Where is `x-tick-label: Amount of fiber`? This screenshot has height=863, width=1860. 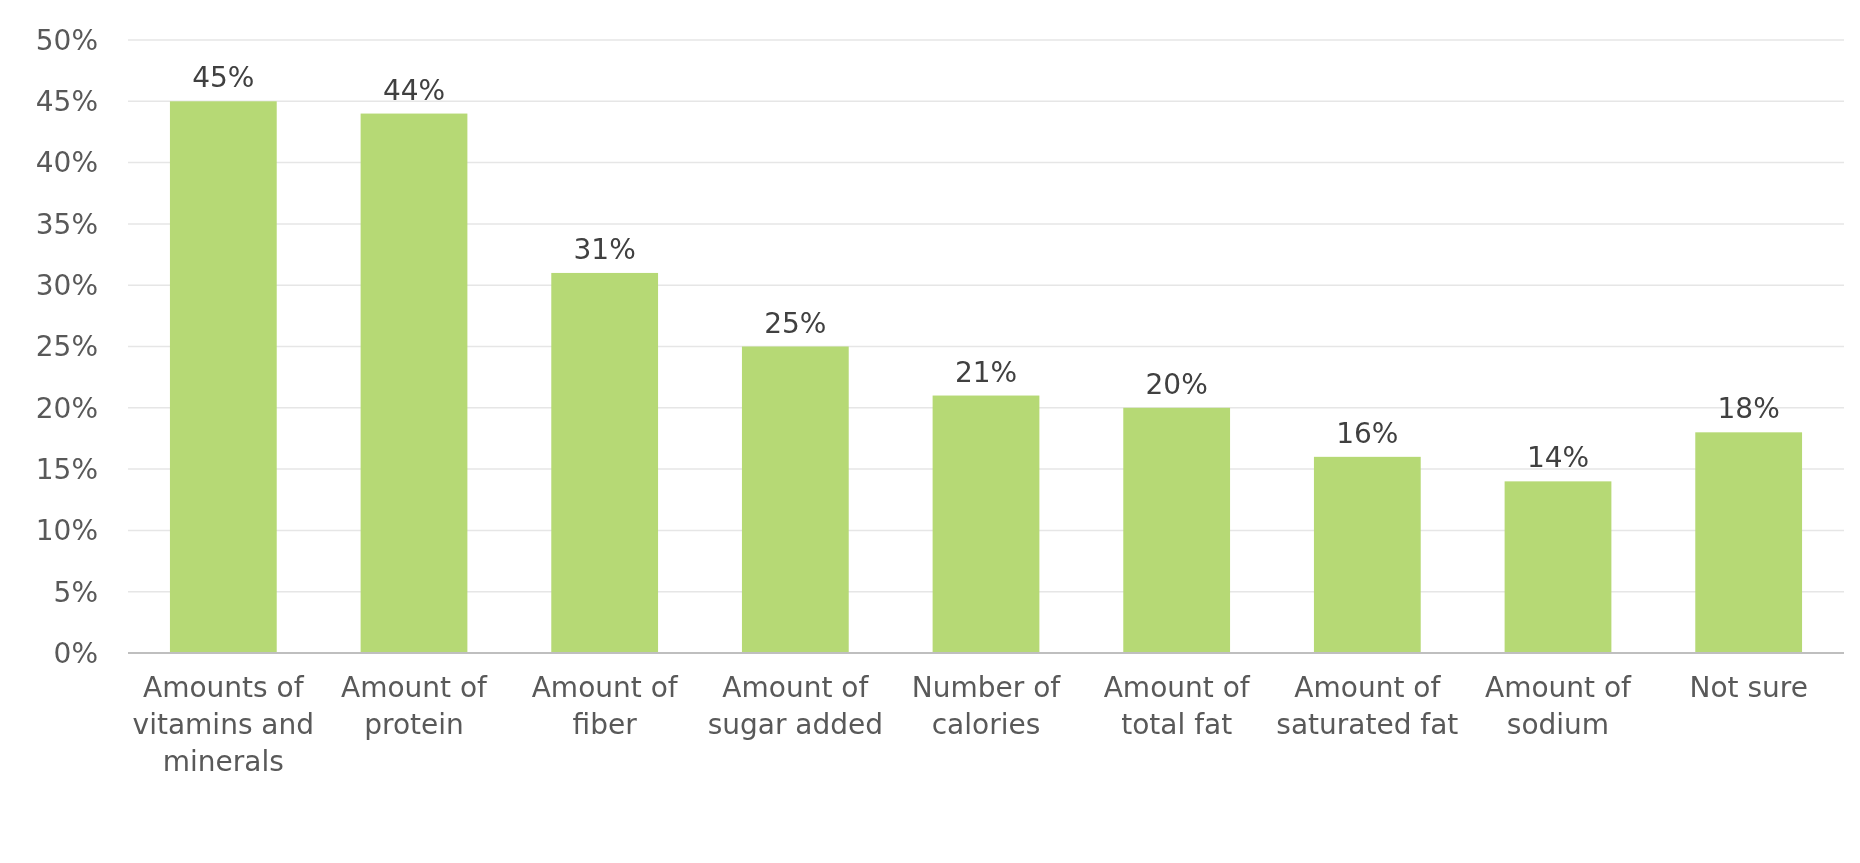
x-tick-label: Amount of fiber is located at coordinates (605, 706).